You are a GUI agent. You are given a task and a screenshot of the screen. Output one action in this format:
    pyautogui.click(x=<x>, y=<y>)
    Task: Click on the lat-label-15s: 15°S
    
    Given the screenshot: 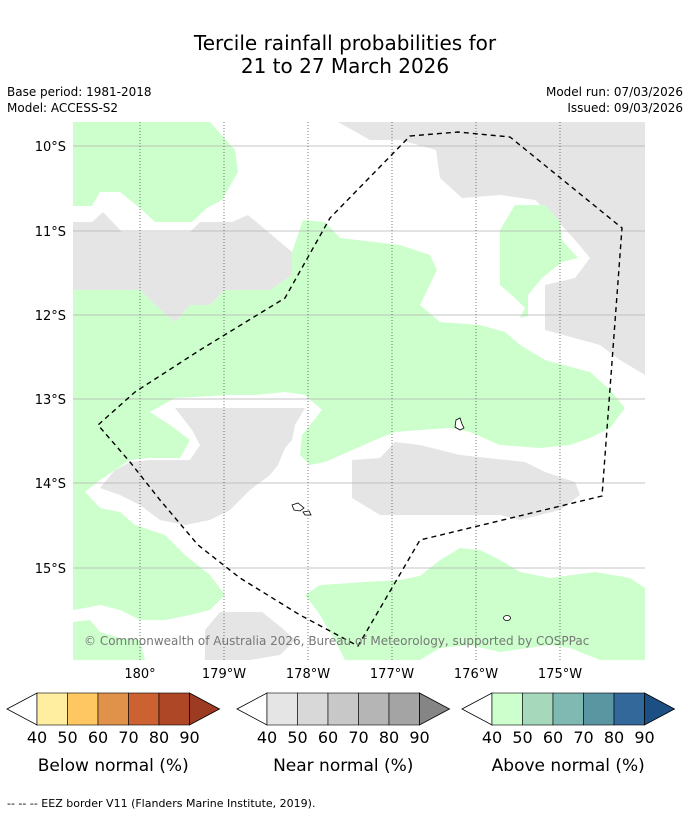 What is the action you would take?
    pyautogui.click(x=50, y=569)
    